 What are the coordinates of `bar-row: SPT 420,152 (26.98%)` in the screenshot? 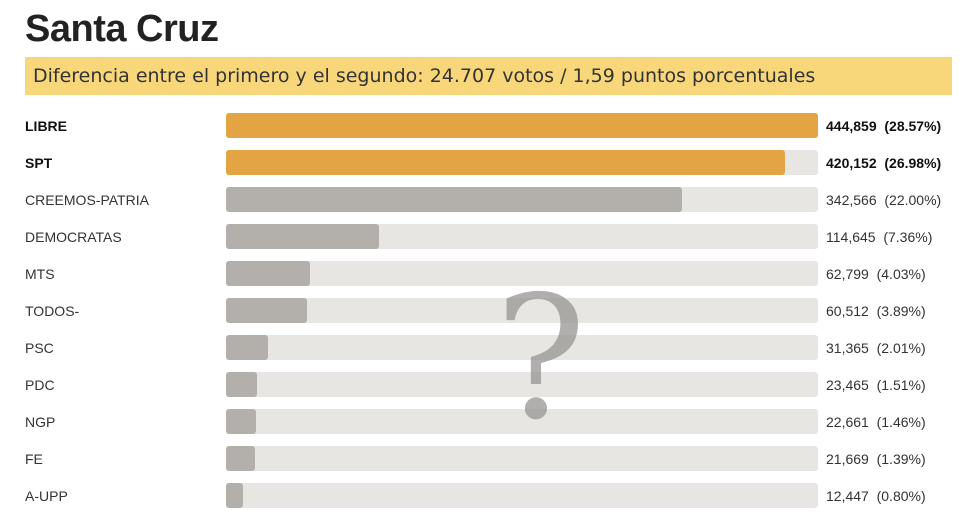 It's located at (490, 163).